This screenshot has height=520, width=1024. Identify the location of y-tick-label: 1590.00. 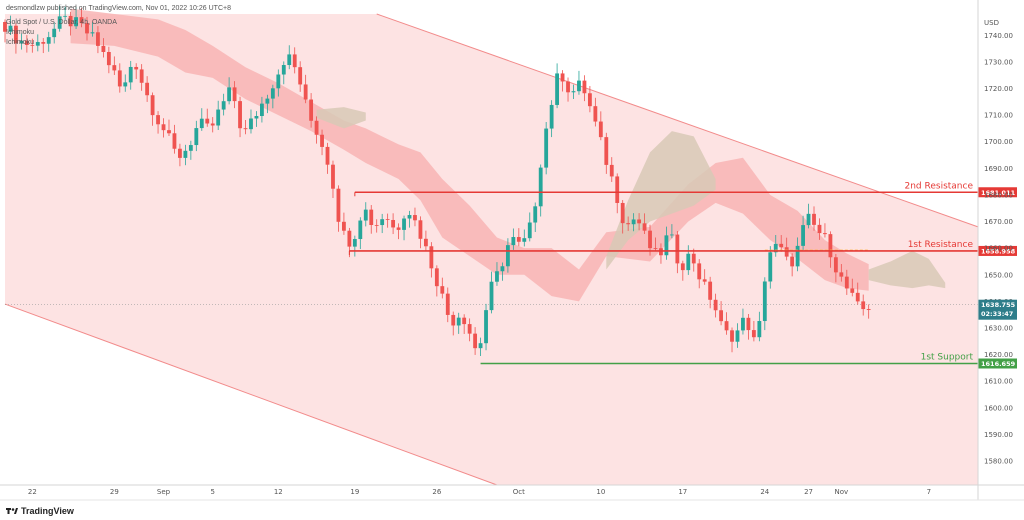
(998, 435).